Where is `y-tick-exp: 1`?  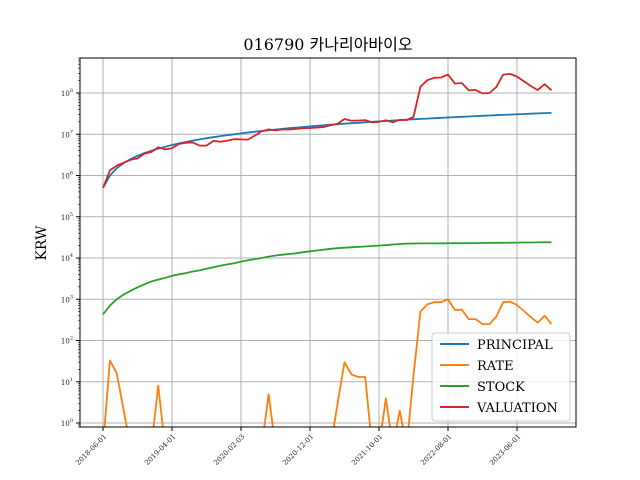 y-tick-exp: 1 is located at coordinates (71, 380).